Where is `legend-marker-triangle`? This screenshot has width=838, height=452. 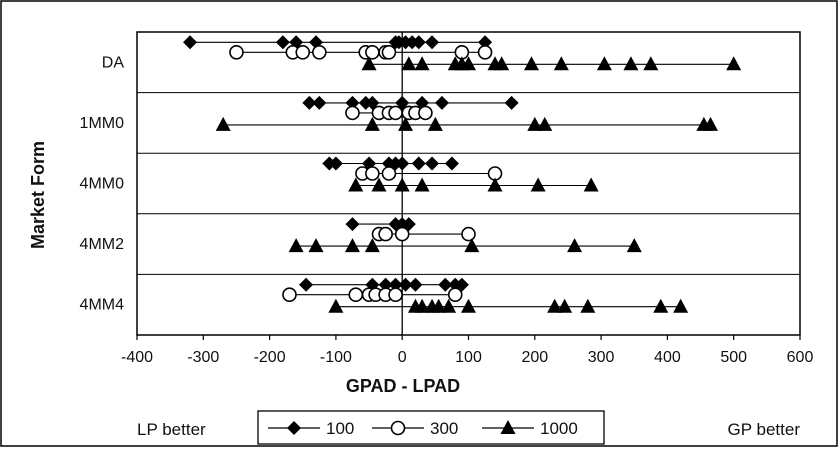 legend-marker-triangle is located at coordinates (508, 427).